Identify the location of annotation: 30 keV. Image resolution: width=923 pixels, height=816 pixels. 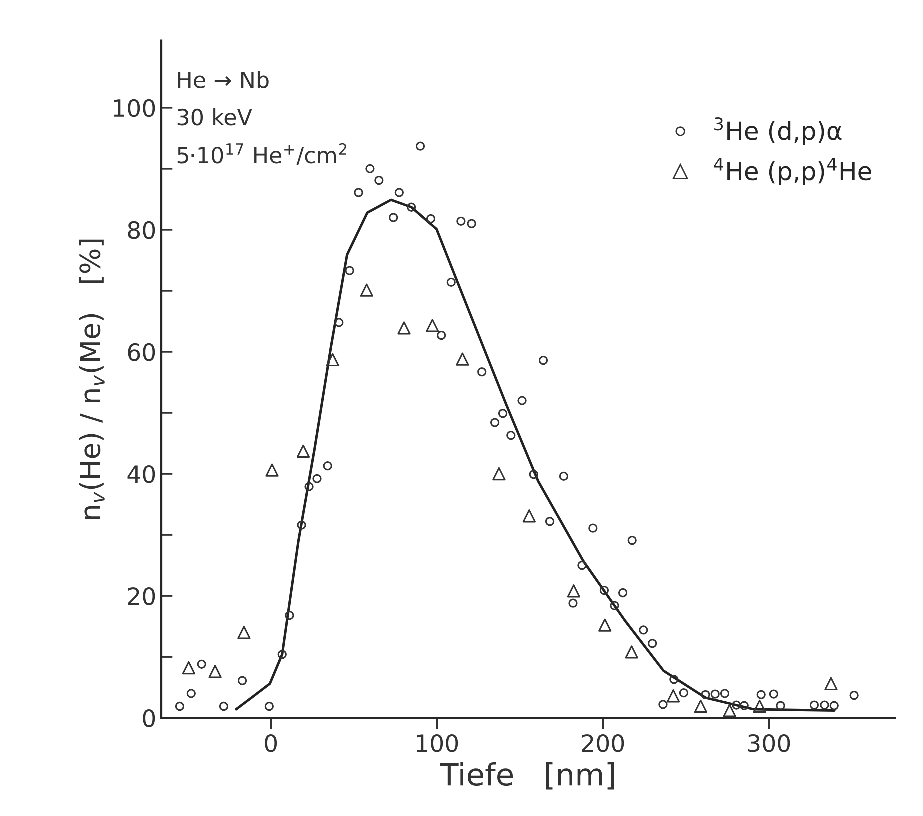
(215, 117).